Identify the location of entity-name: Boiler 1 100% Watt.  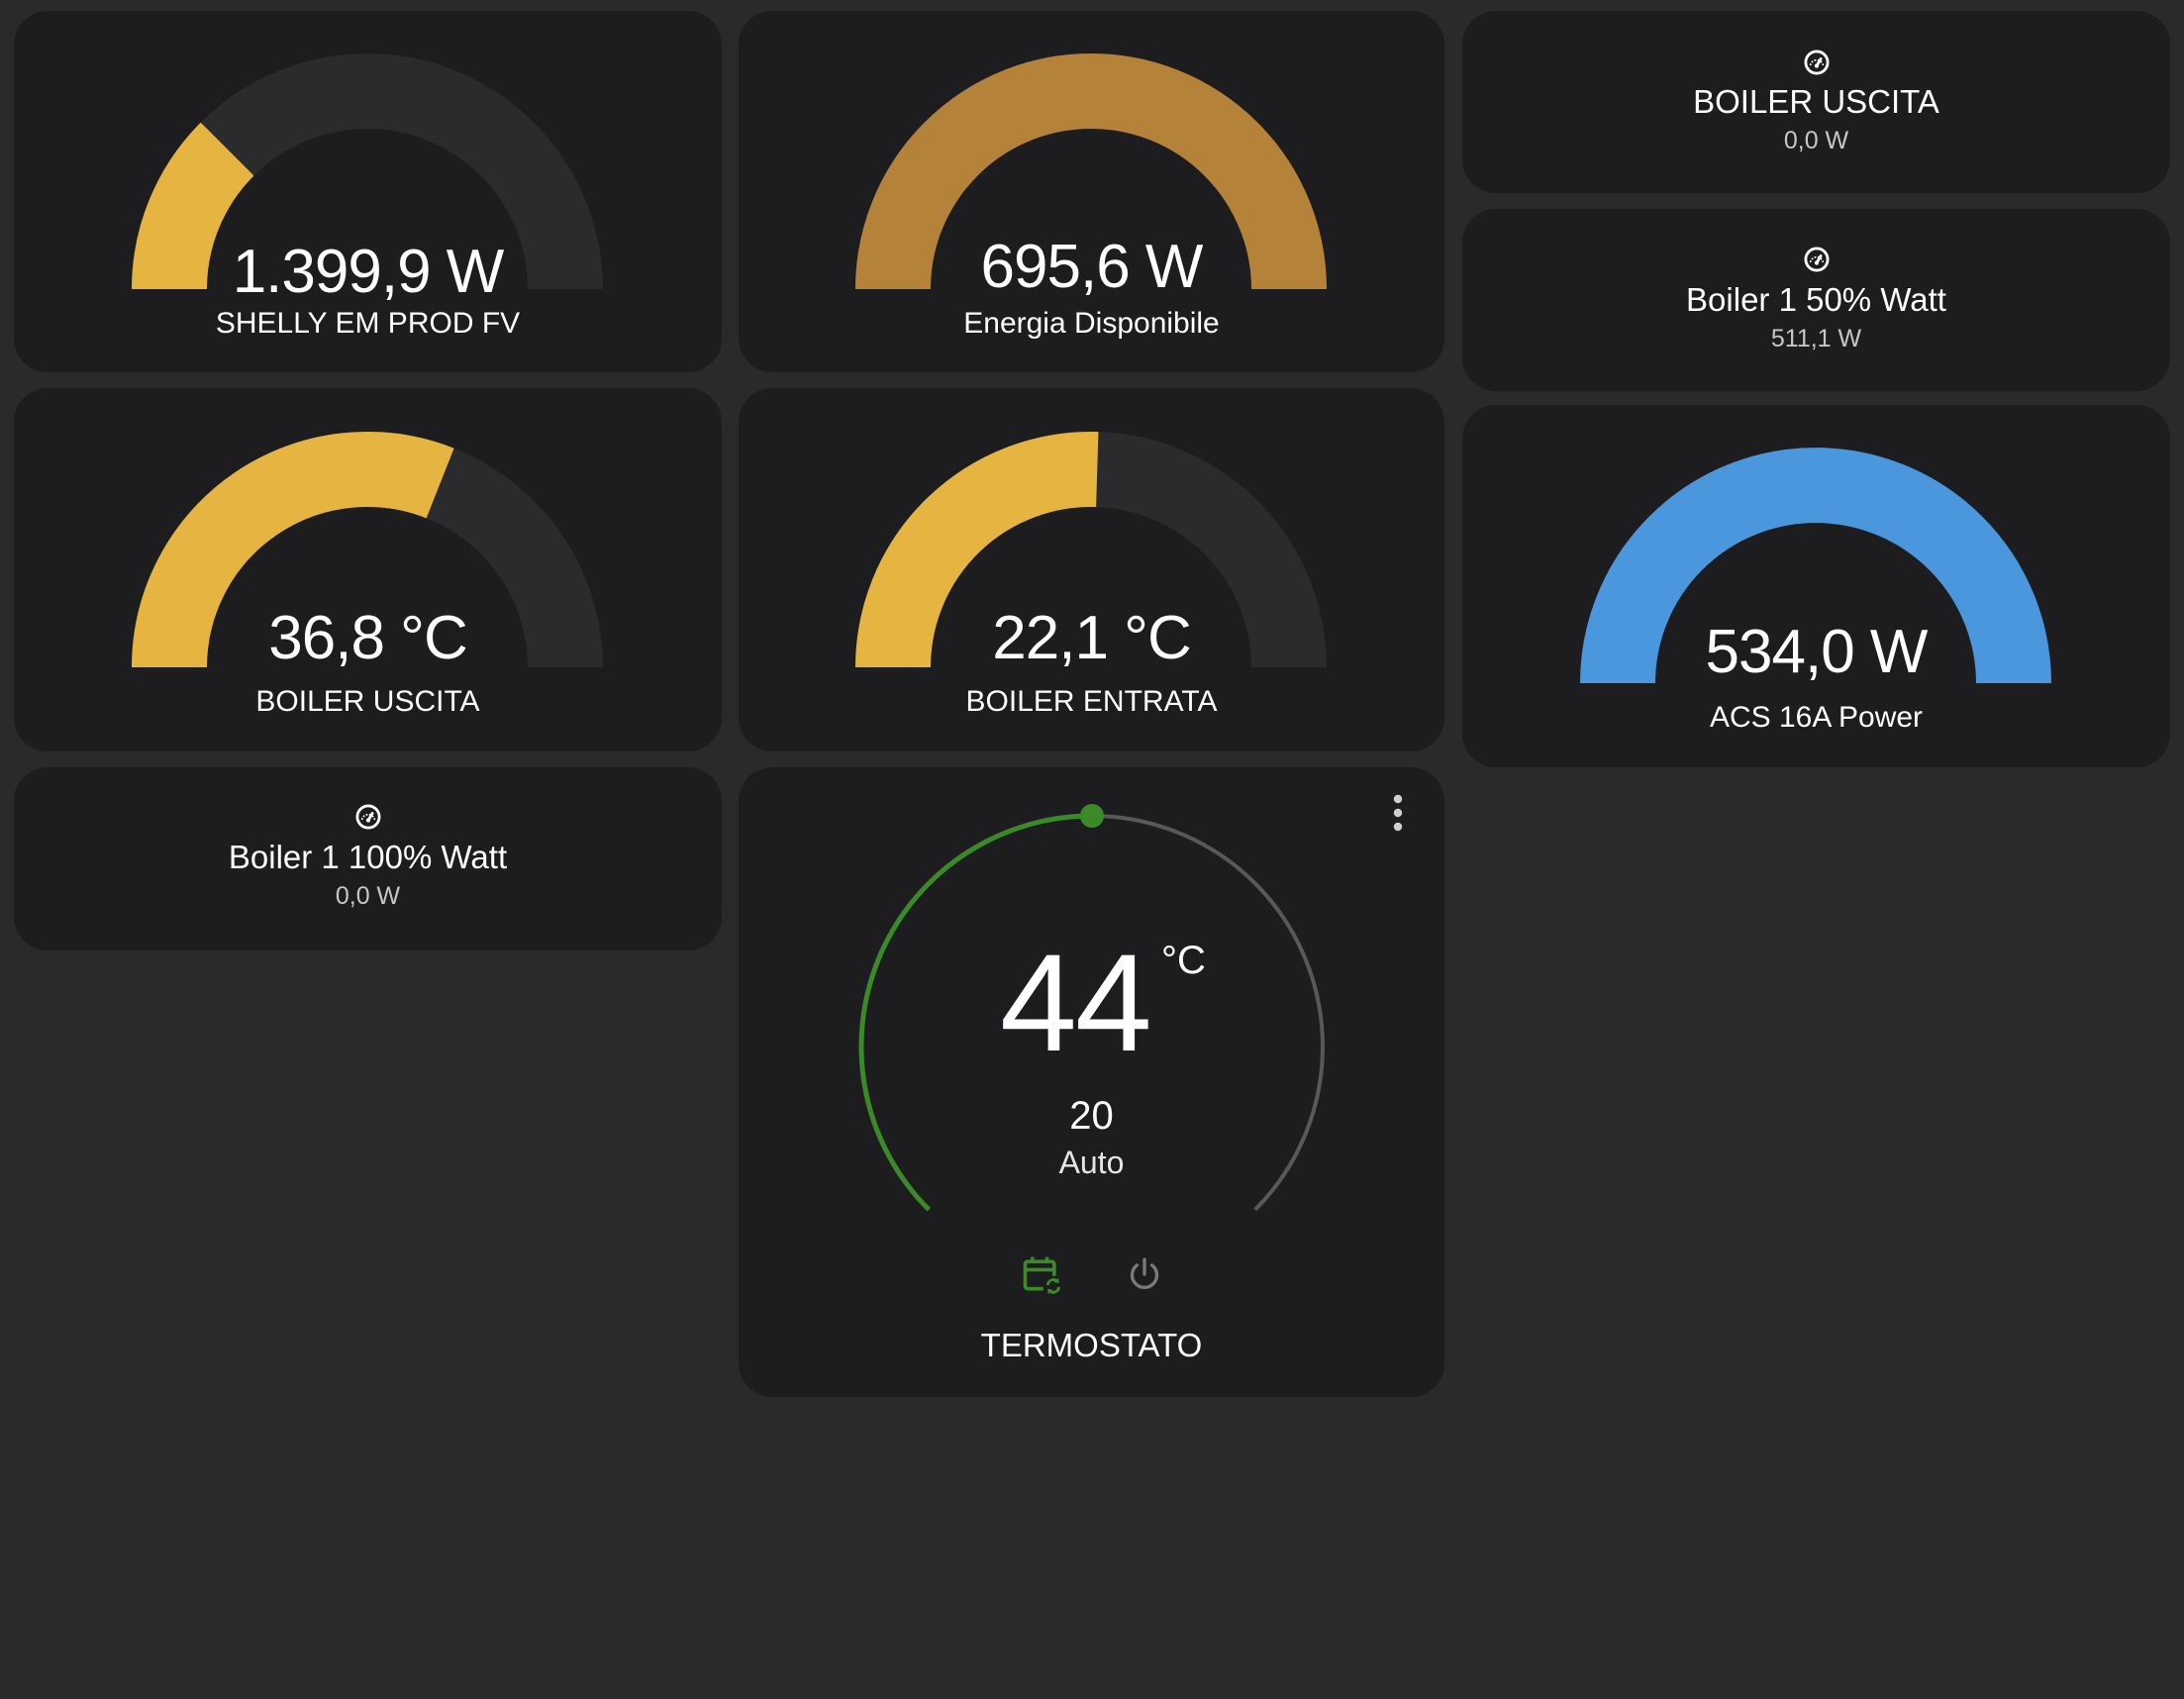
(368, 857).